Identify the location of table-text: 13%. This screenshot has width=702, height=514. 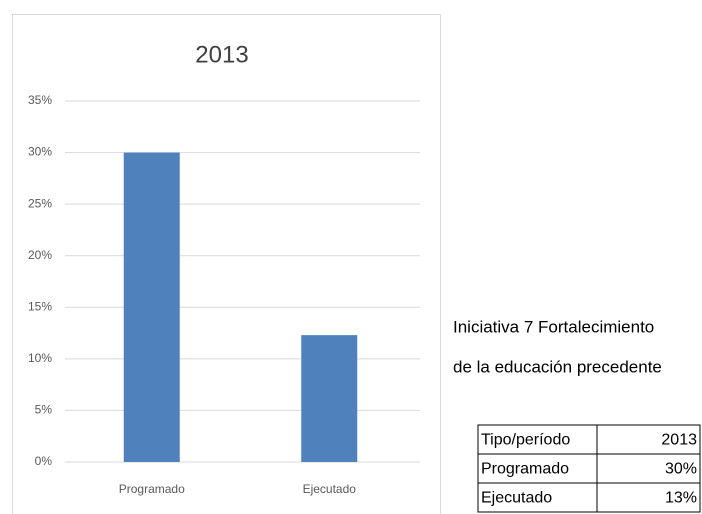
(681, 498).